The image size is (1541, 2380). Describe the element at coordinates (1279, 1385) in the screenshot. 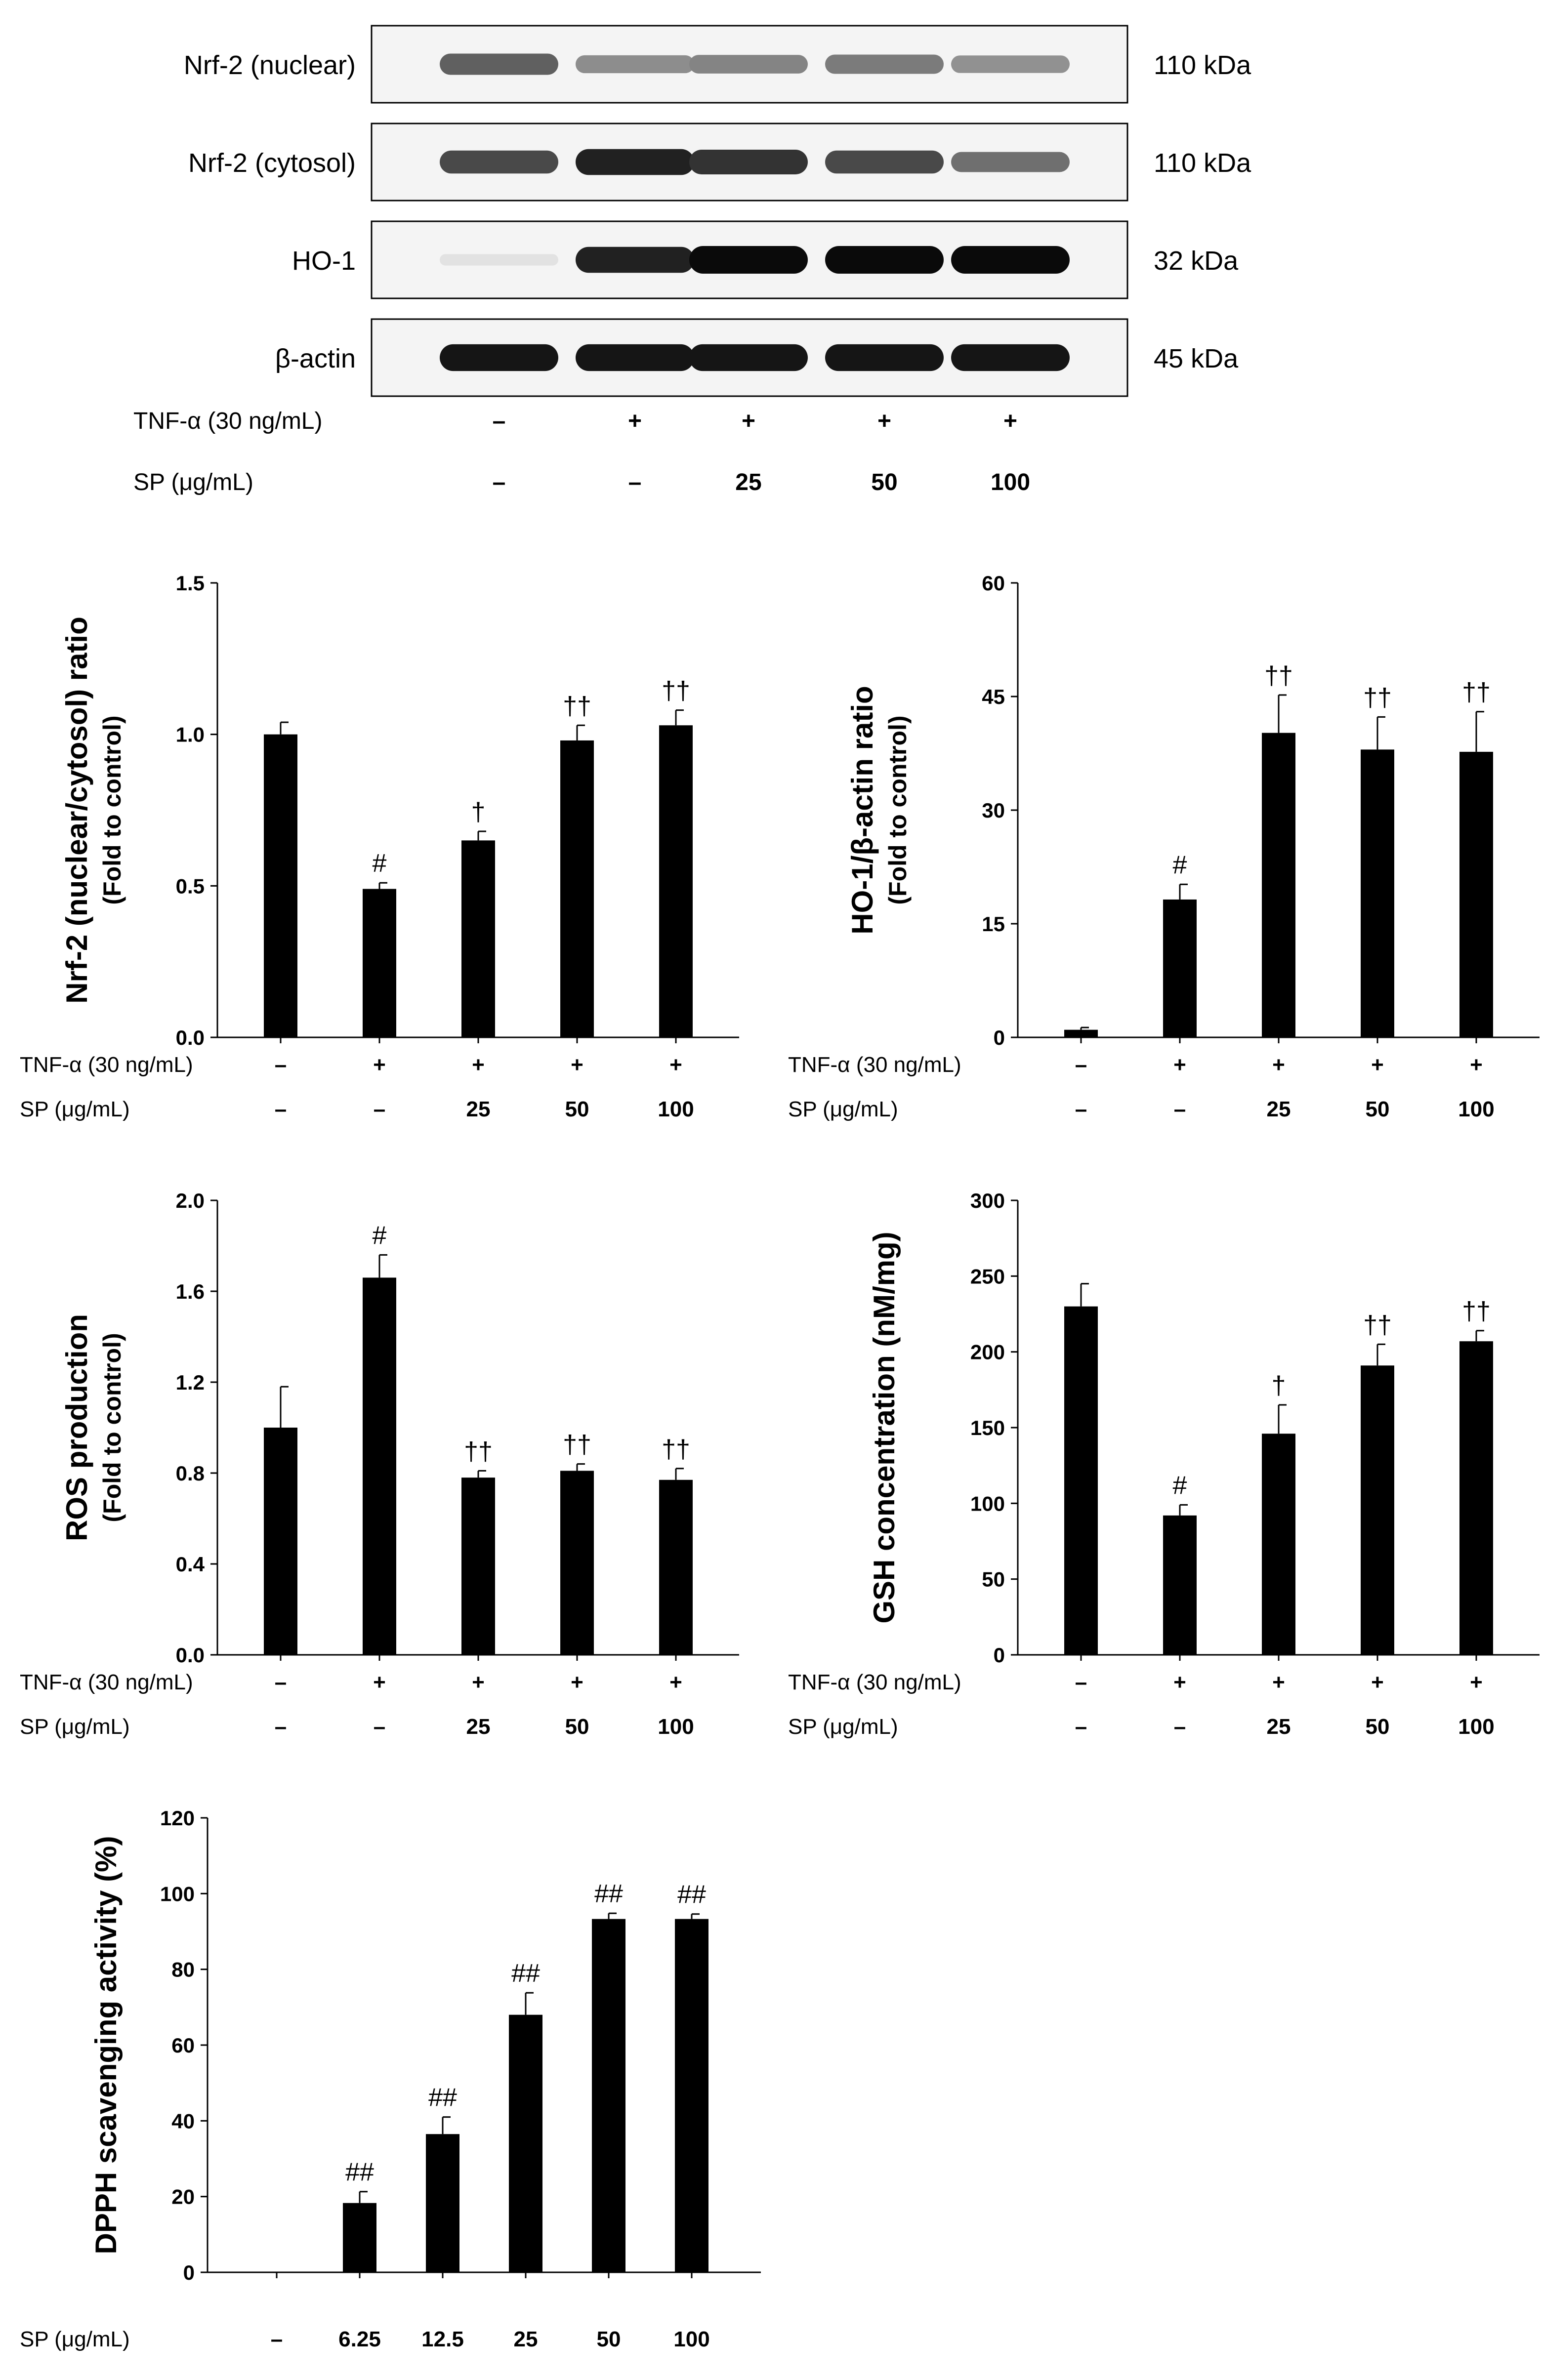

I see `significance-marker: †` at that location.